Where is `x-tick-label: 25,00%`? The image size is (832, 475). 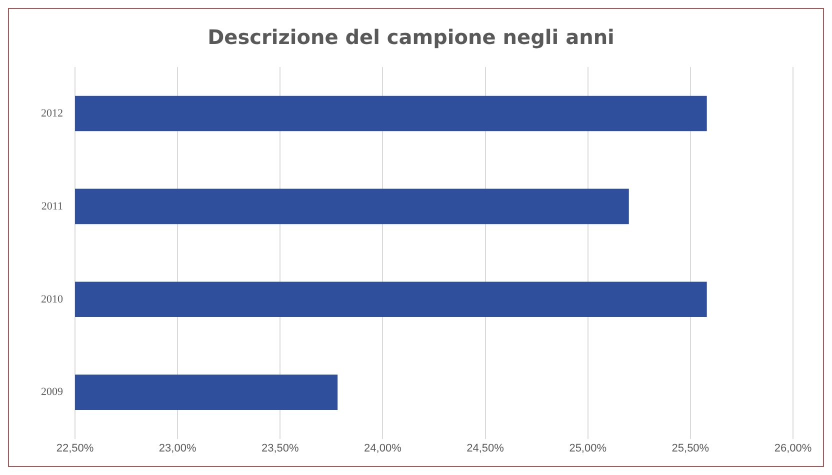 x-tick-label: 25,00% is located at coordinates (588, 448).